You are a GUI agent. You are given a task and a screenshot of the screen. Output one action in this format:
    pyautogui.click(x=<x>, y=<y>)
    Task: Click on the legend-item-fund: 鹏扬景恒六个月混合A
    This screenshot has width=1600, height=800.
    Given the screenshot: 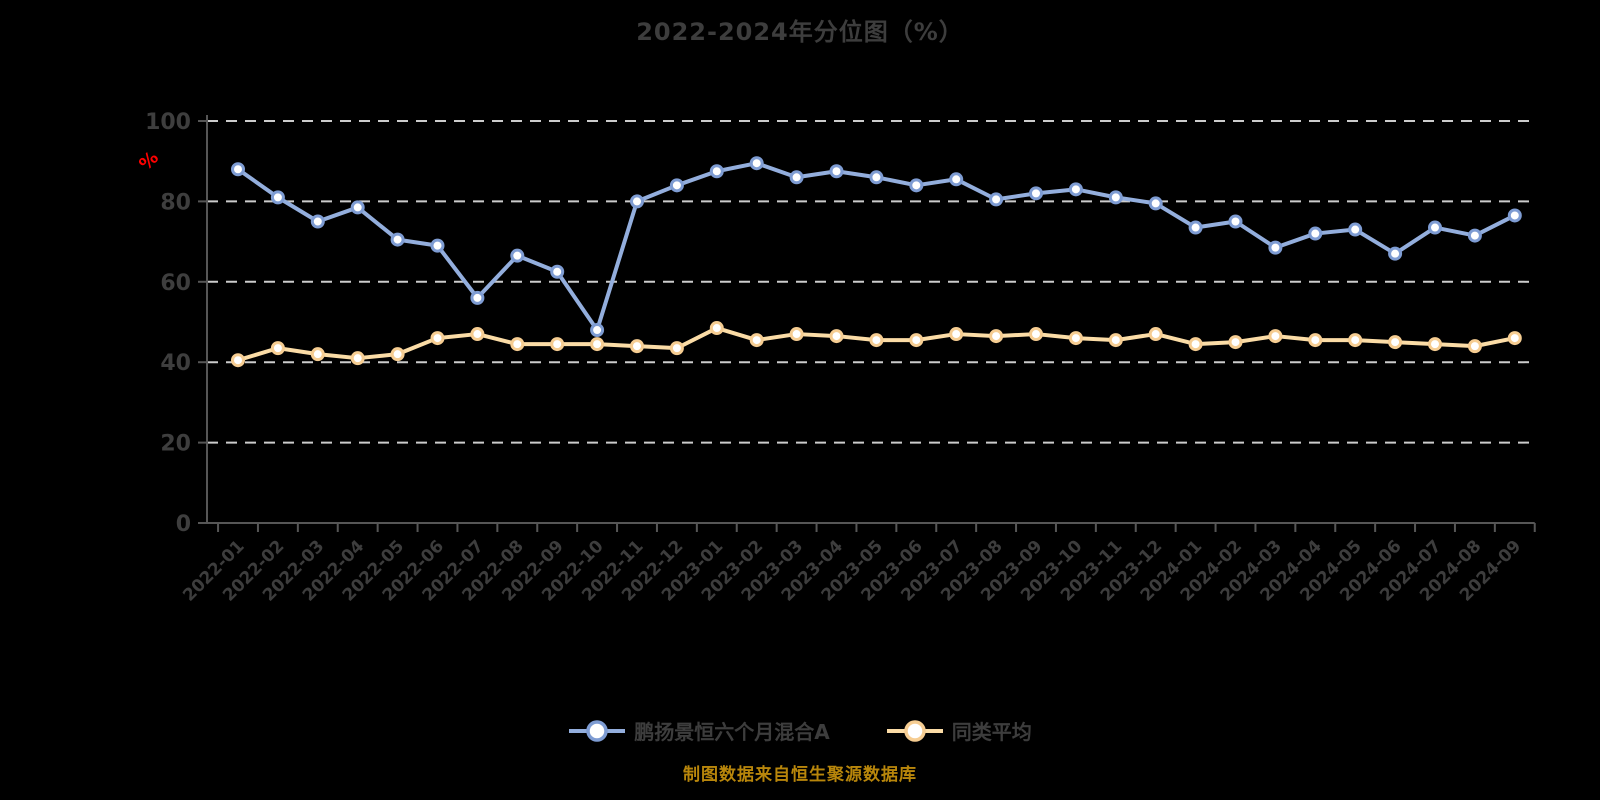 What is the action you would take?
    pyautogui.click(x=699, y=730)
    